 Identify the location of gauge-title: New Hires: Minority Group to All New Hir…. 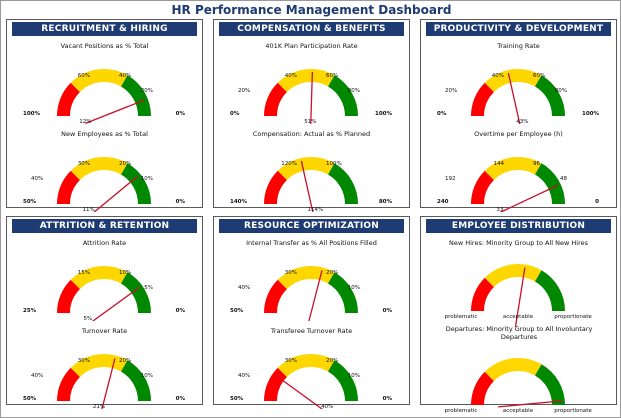
(518, 243).